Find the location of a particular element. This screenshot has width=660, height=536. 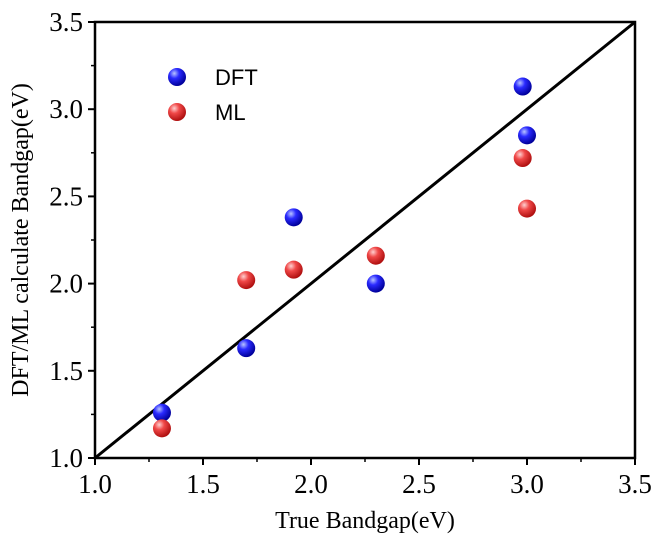

y-tick-label: 3.5 is located at coordinates (66, 22).